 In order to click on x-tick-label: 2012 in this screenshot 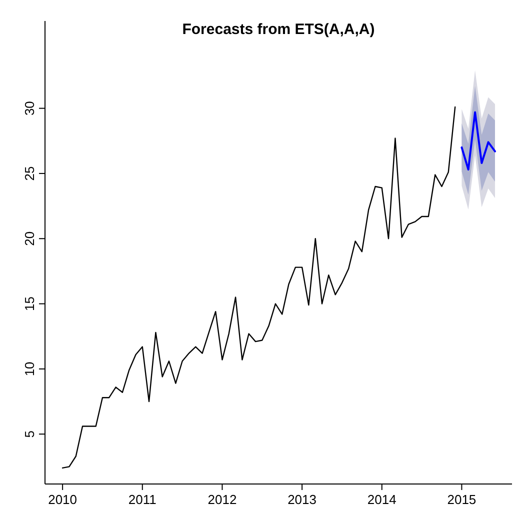, I will do `click(222, 499)`.